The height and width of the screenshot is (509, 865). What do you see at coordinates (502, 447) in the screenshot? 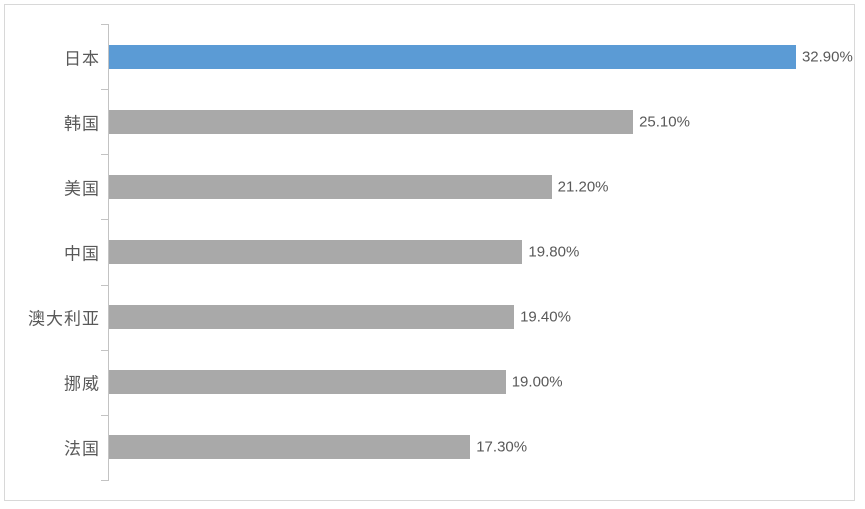
I see `value-label: 17.30%` at bounding box center [502, 447].